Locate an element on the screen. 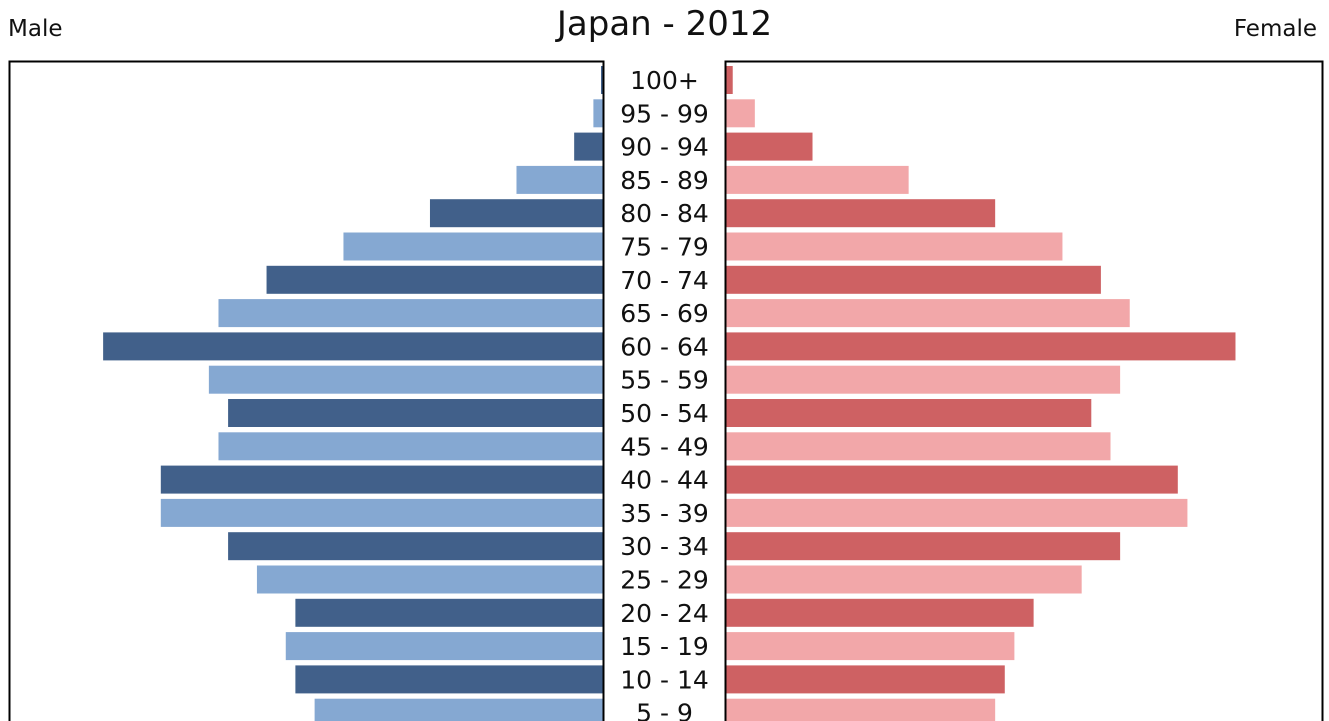 Image resolution: width=1329 pixels, height=721 pixels. male-panel-label: Male is located at coordinates (35, 29).